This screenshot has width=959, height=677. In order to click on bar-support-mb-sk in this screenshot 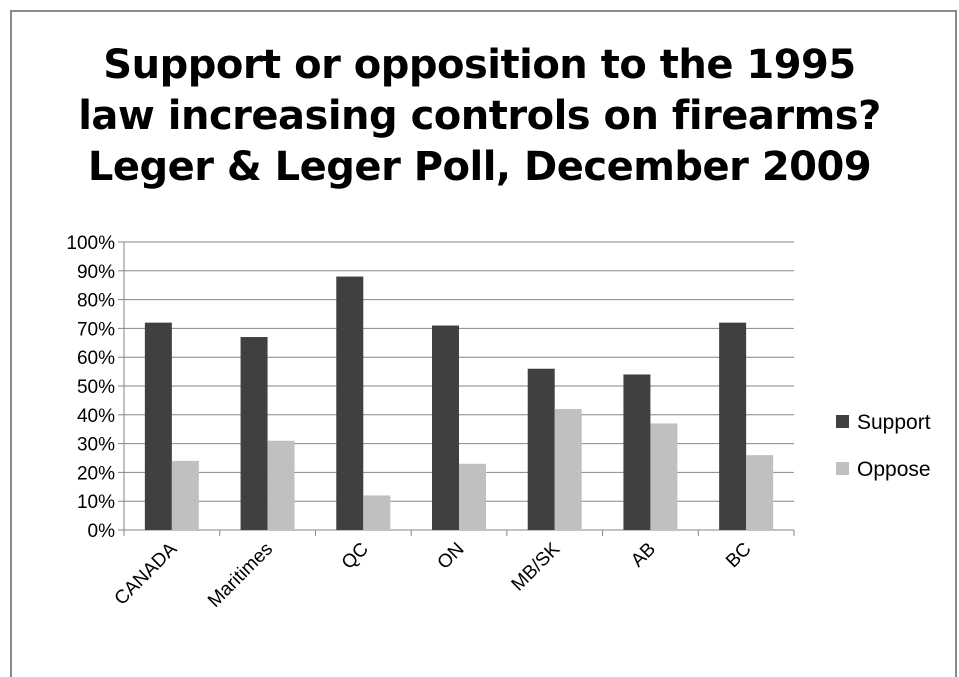, I will do `click(541, 449)`.